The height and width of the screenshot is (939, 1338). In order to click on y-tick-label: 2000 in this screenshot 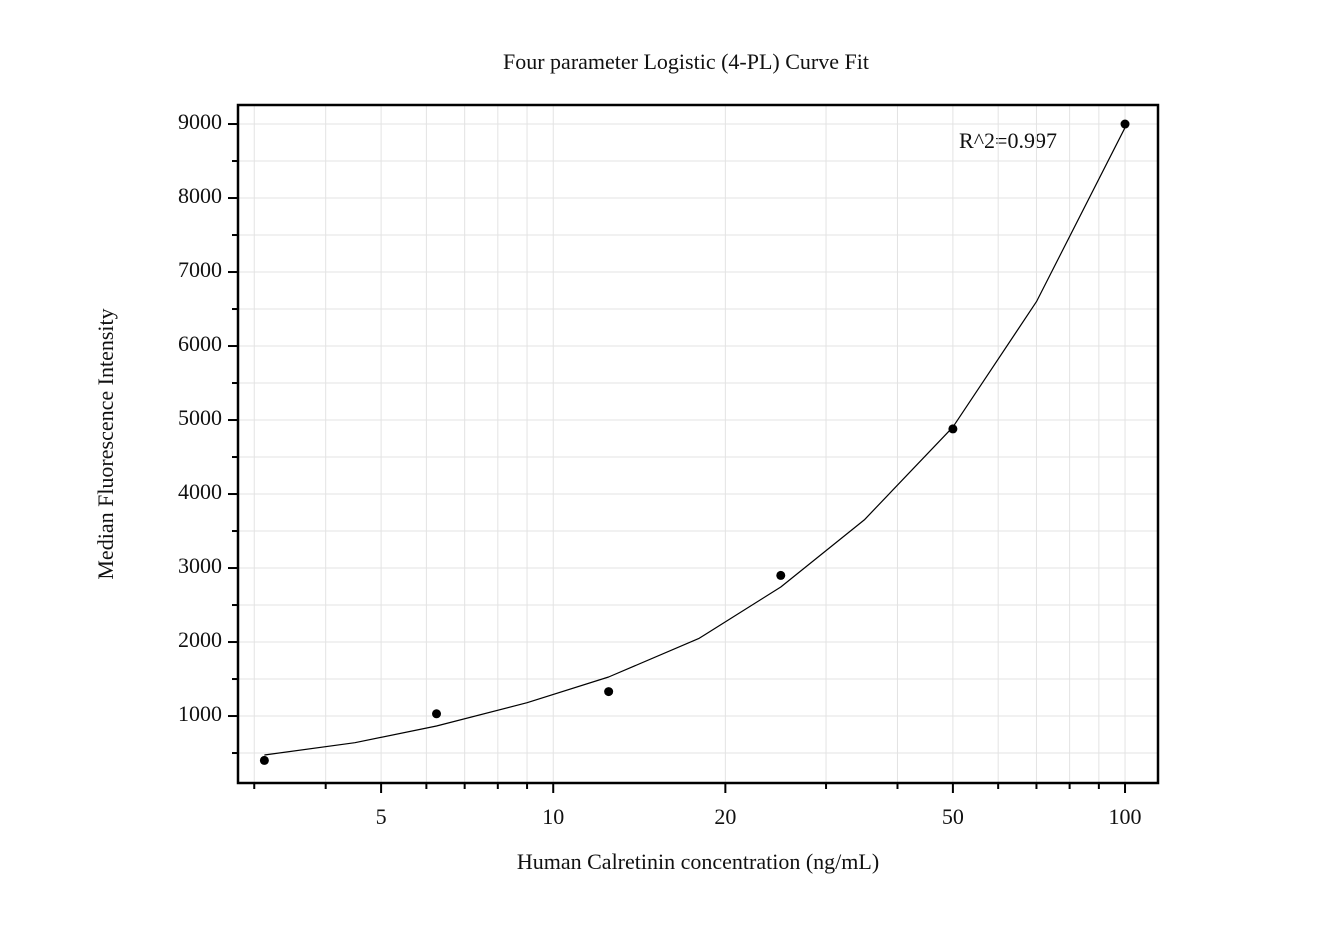, I will do `click(200, 639)`.